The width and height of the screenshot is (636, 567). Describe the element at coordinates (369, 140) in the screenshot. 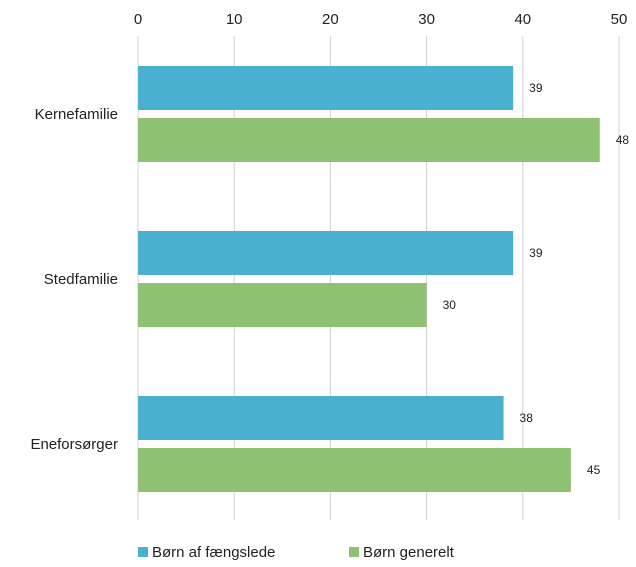

I see `bar-kernefamilie-b-rn-generelt` at that location.